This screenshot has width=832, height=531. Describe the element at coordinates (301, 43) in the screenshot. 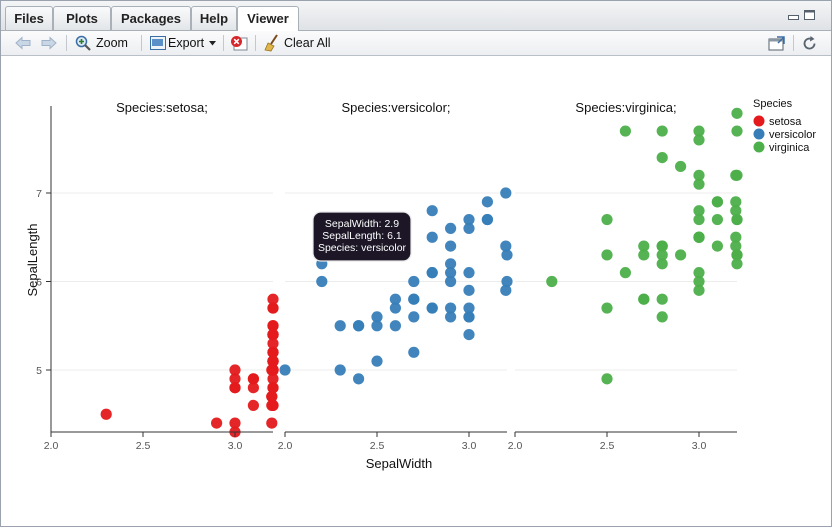

I see `clear-all-button: Clear All` at that location.